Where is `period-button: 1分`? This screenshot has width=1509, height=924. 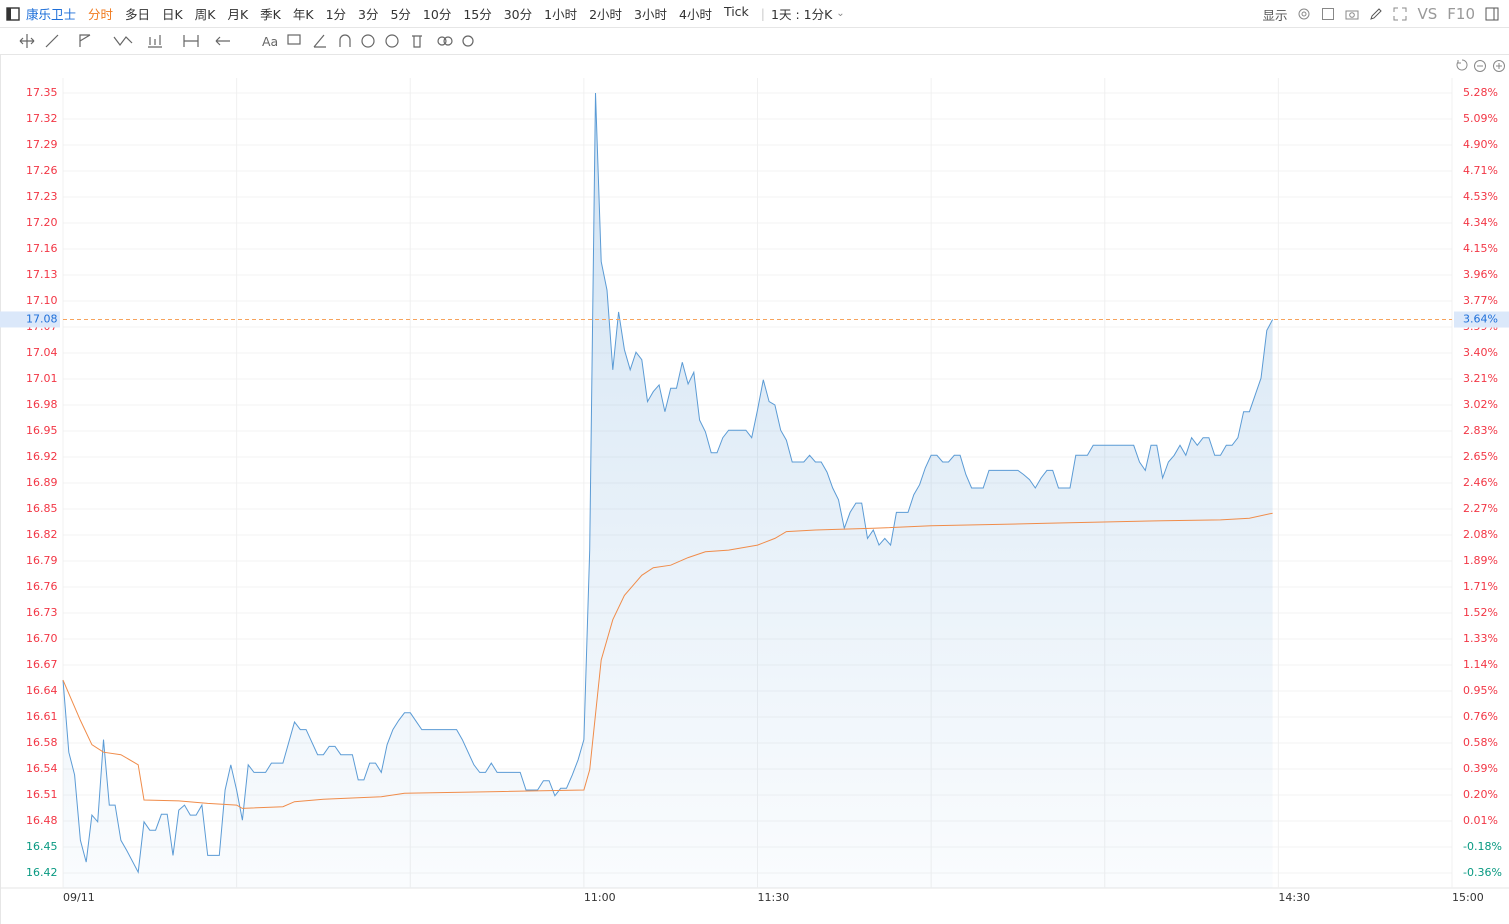
period-button: 1分 is located at coordinates (336, 14).